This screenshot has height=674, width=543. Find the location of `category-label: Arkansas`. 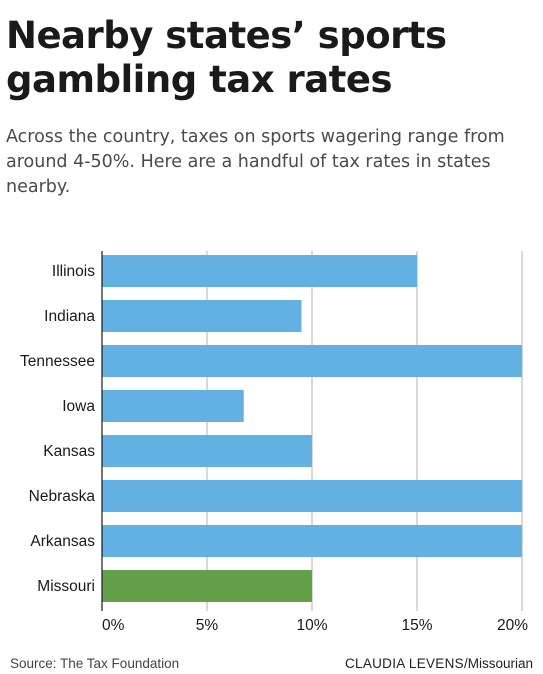

category-label: Arkansas is located at coordinates (62, 541).